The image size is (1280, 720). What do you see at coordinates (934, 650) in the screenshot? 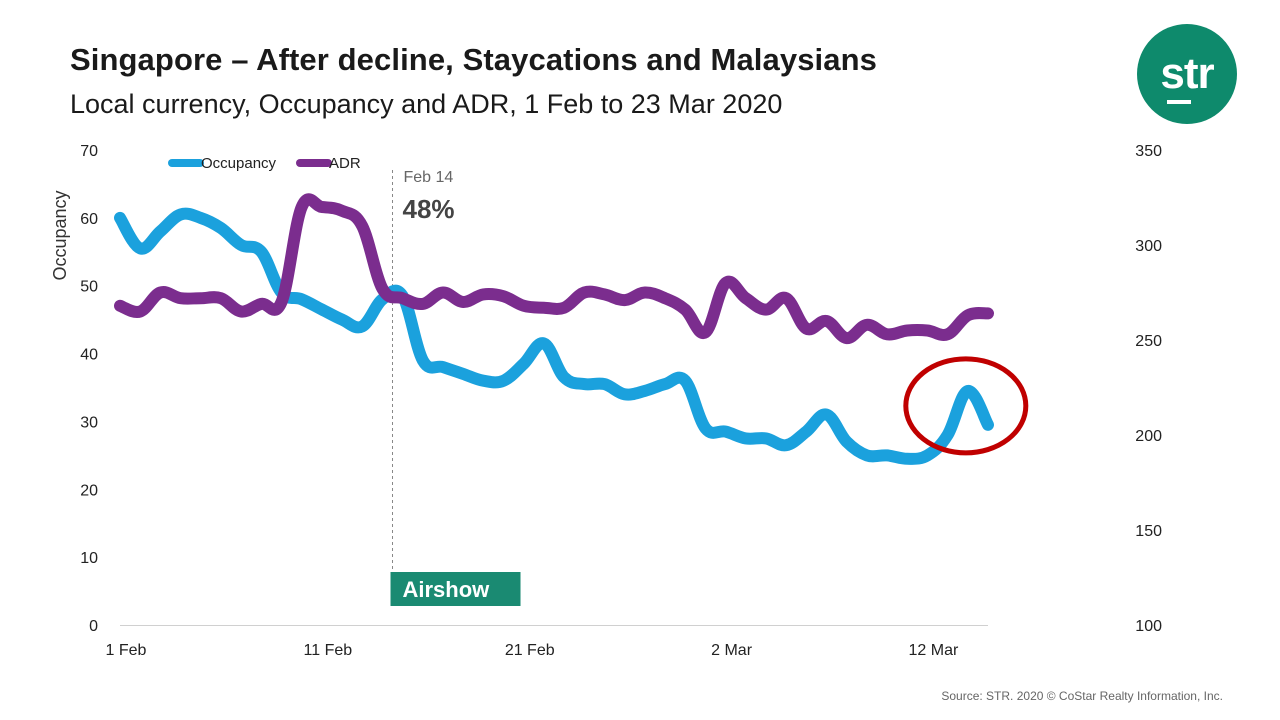
I see `x-tick-label: 12 Mar` at bounding box center [934, 650].